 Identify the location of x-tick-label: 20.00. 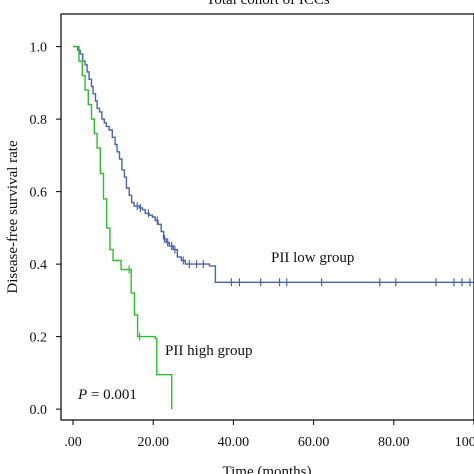
(153, 442).